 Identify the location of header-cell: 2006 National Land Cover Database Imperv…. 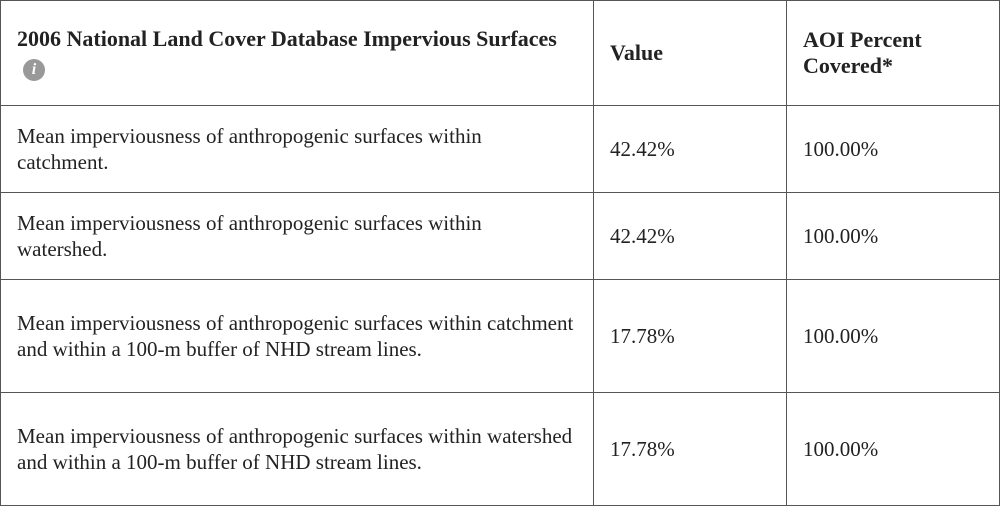
(297, 53).